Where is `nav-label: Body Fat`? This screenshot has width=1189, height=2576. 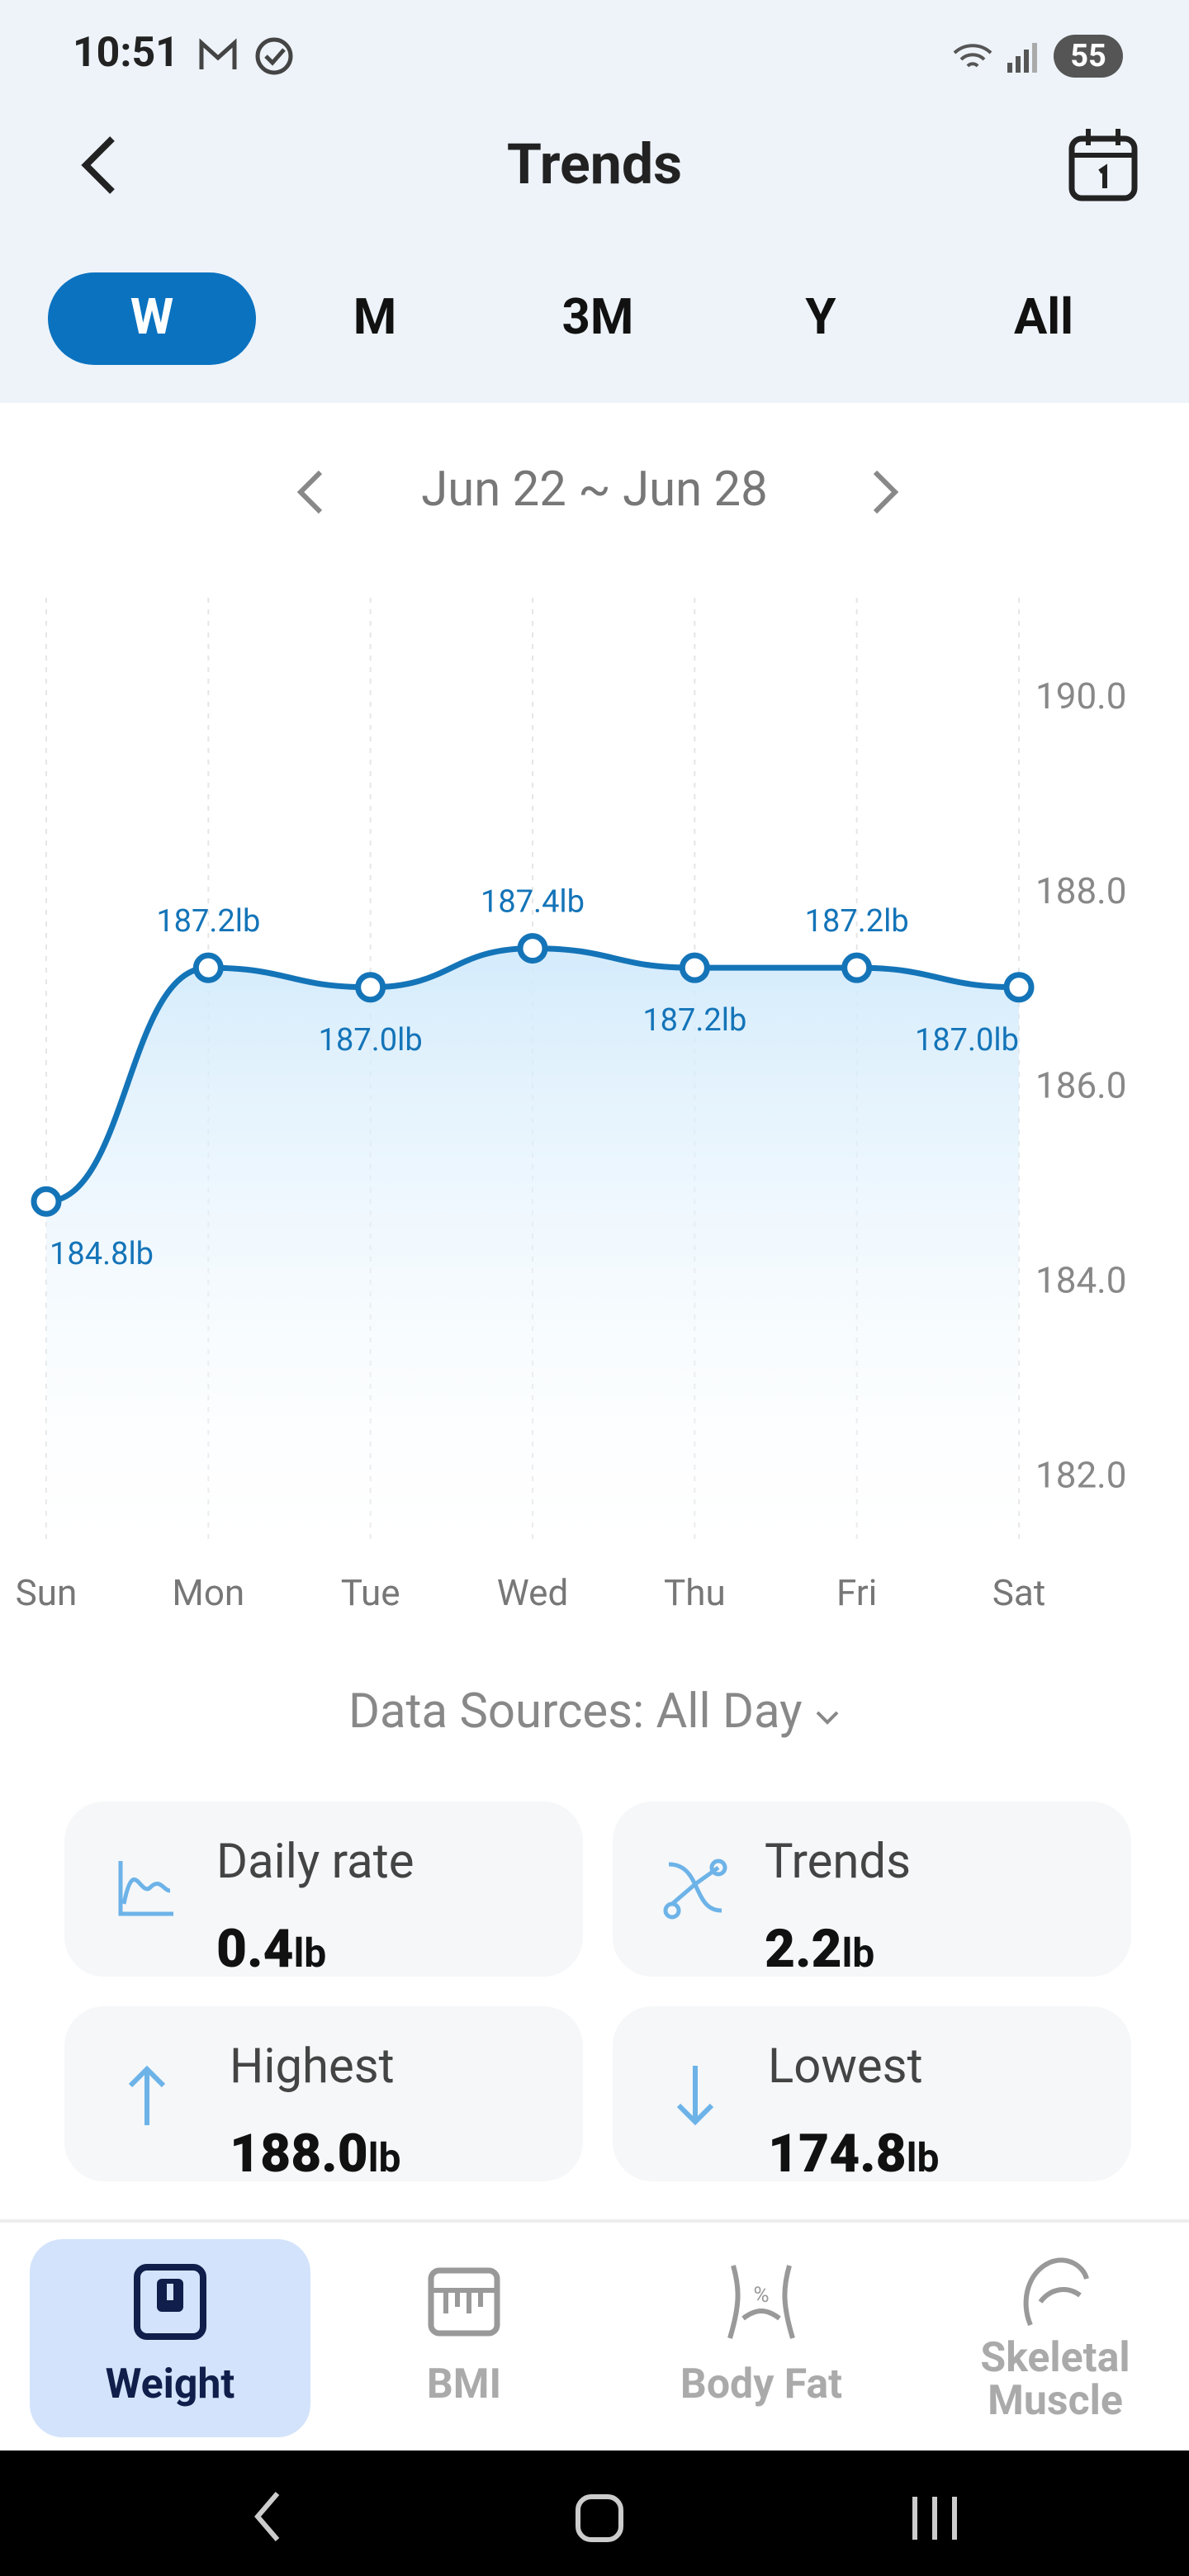
nav-label: Body Fat is located at coordinates (761, 2385).